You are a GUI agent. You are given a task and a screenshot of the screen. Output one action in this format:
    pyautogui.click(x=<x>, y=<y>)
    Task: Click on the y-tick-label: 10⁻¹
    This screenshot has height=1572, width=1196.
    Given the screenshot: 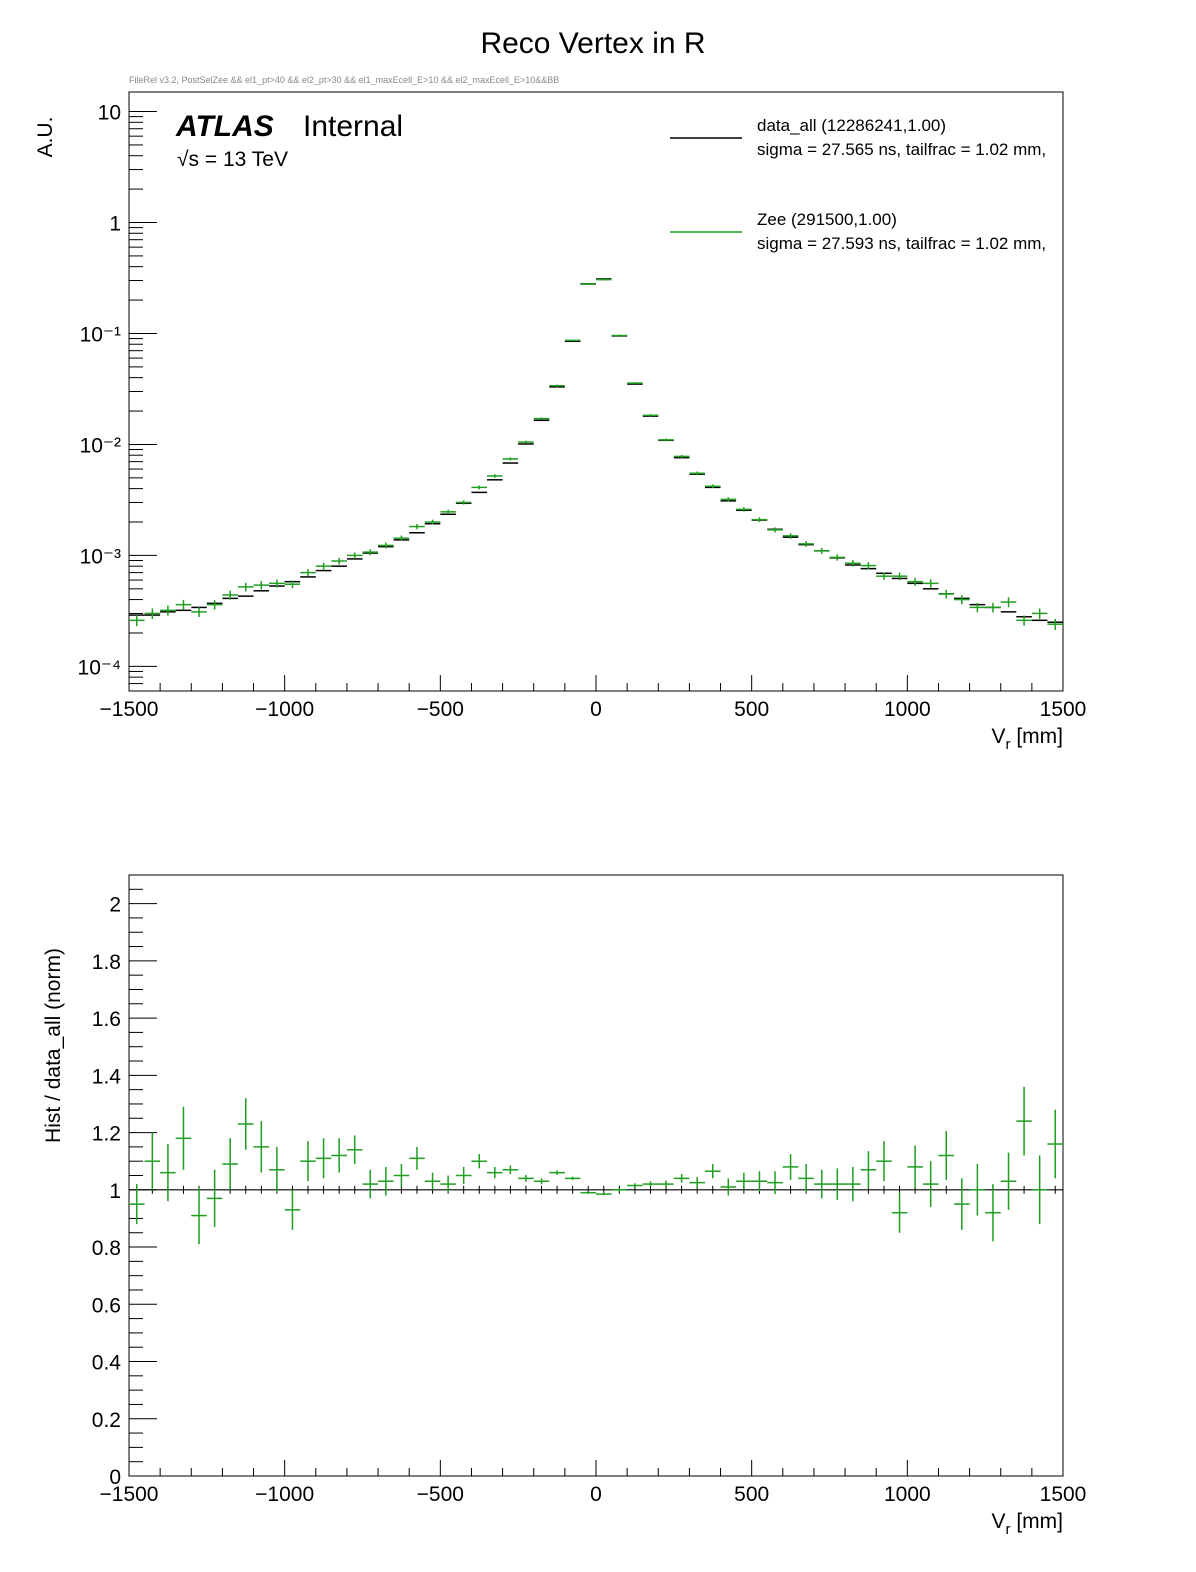 What is the action you would take?
    pyautogui.click(x=100, y=334)
    